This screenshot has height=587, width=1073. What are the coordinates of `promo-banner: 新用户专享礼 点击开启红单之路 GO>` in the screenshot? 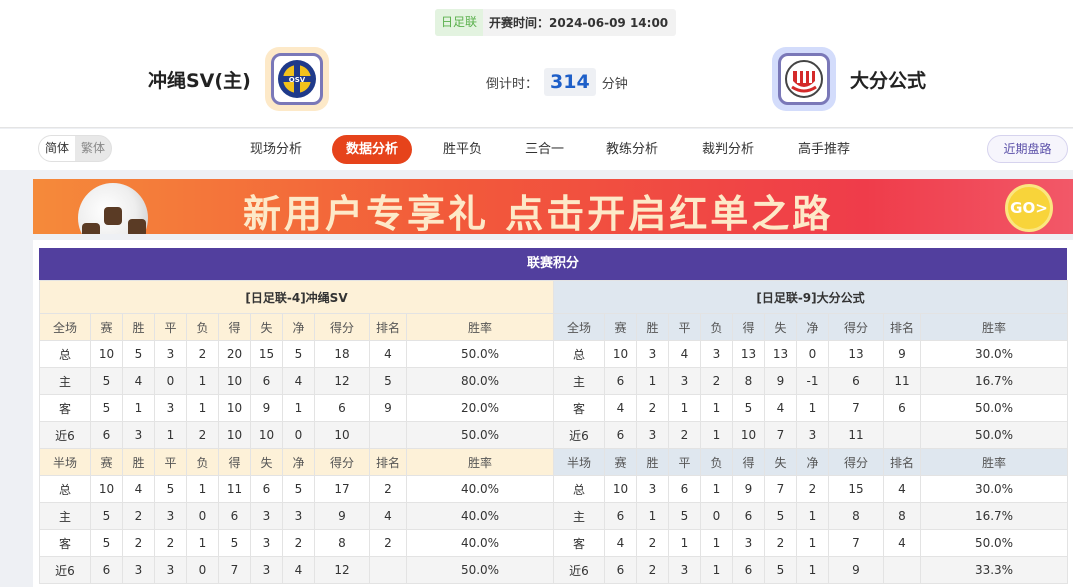 It's located at (553, 206).